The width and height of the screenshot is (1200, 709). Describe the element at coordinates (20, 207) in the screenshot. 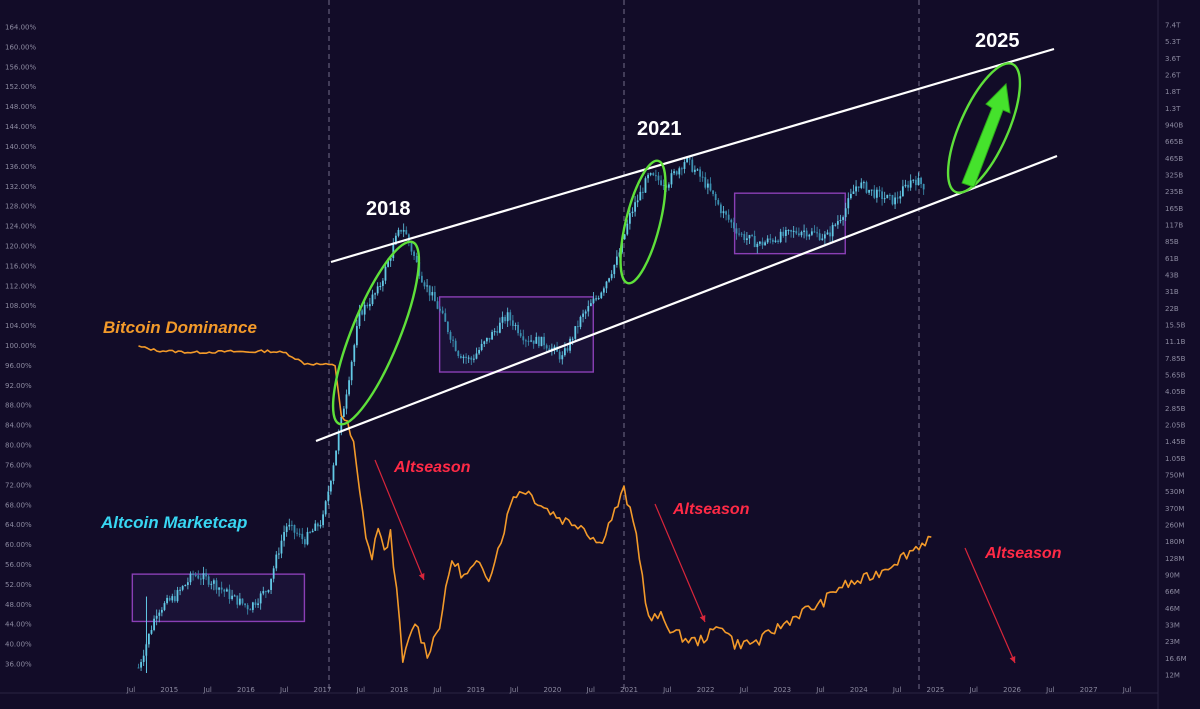

I see `left-axis-tick-label: 128.00%` at that location.